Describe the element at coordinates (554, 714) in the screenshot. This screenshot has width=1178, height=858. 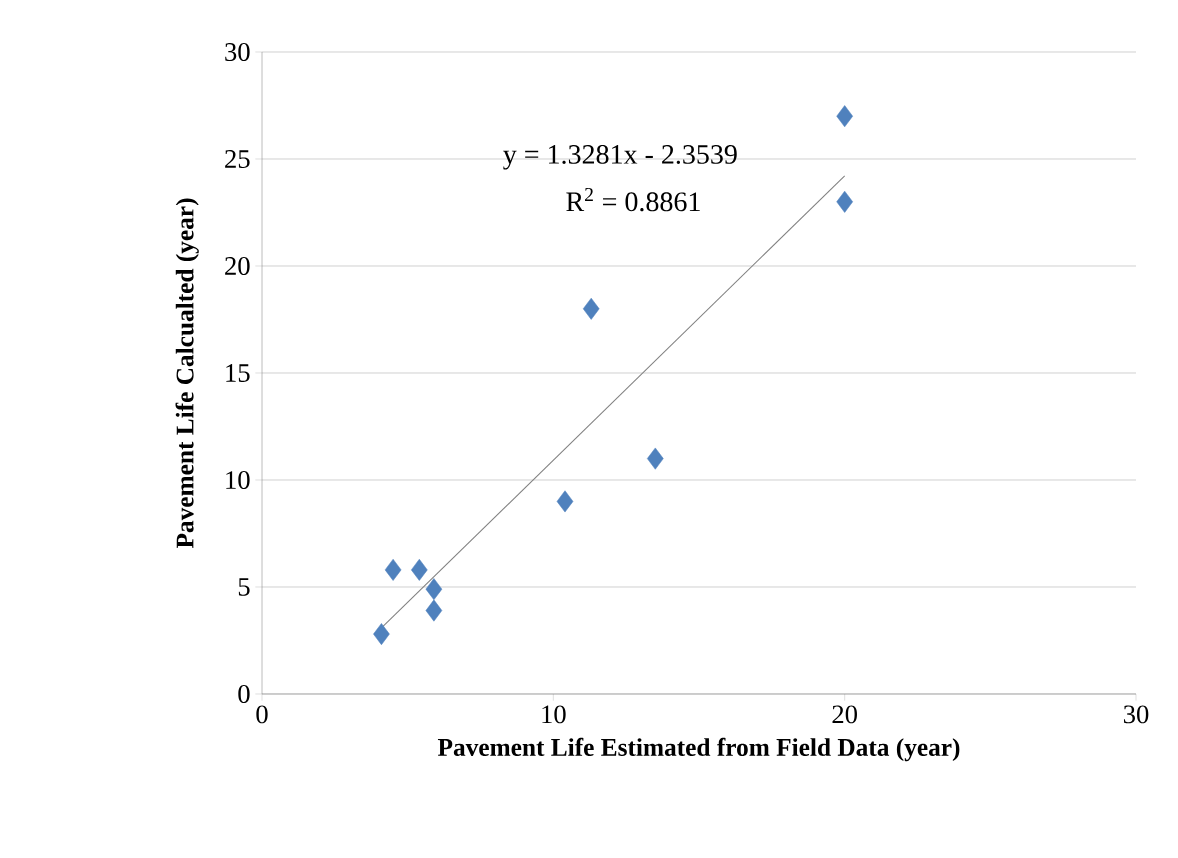
I see `x-tick-label: 10` at that location.